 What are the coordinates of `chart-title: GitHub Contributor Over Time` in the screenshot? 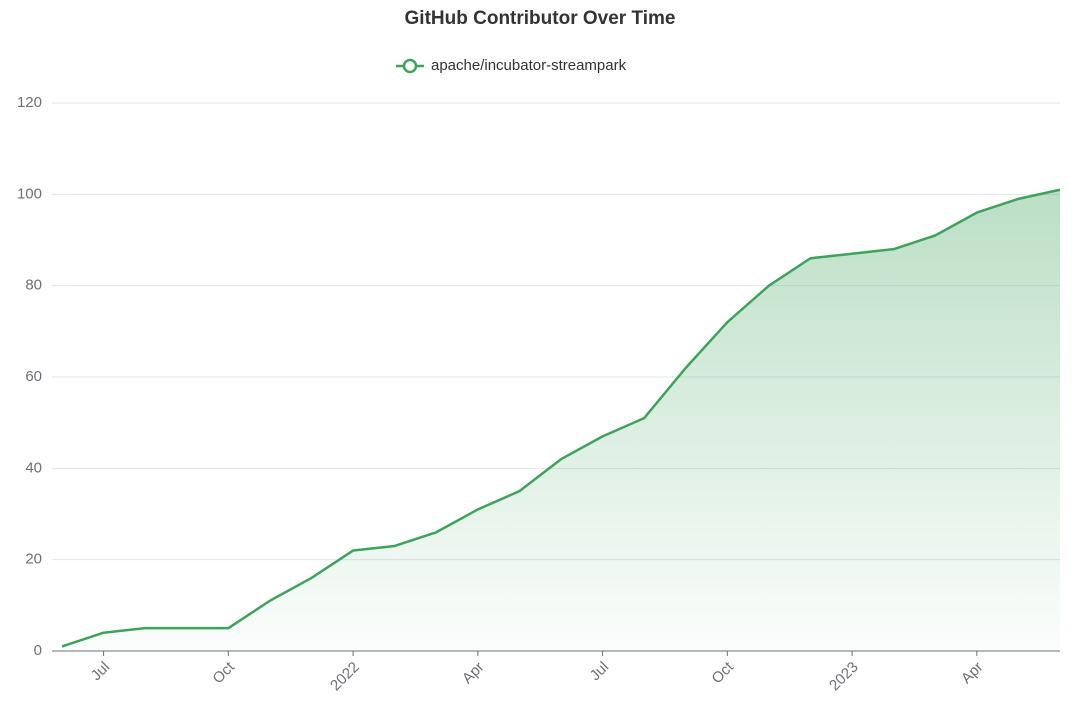 It's located at (540, 18).